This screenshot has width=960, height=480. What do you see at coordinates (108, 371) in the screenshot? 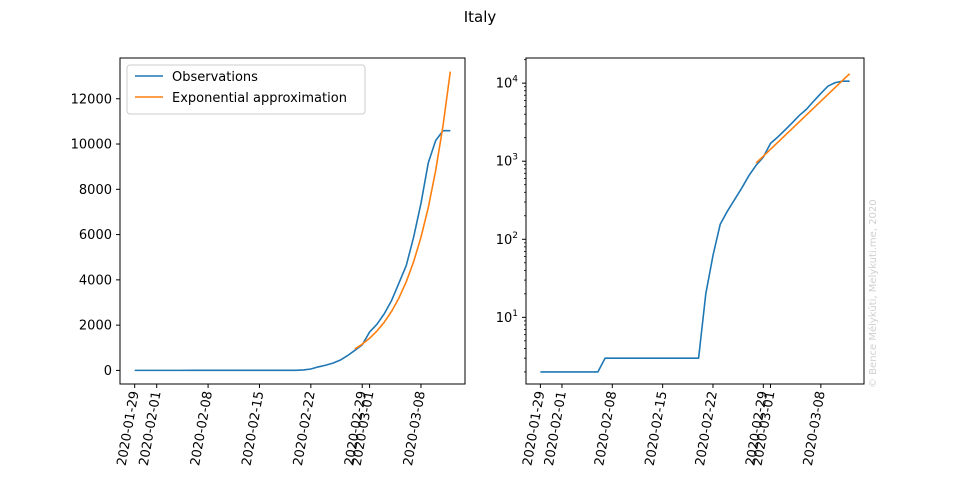
I see `left-y-tick-label: 0` at bounding box center [108, 371].